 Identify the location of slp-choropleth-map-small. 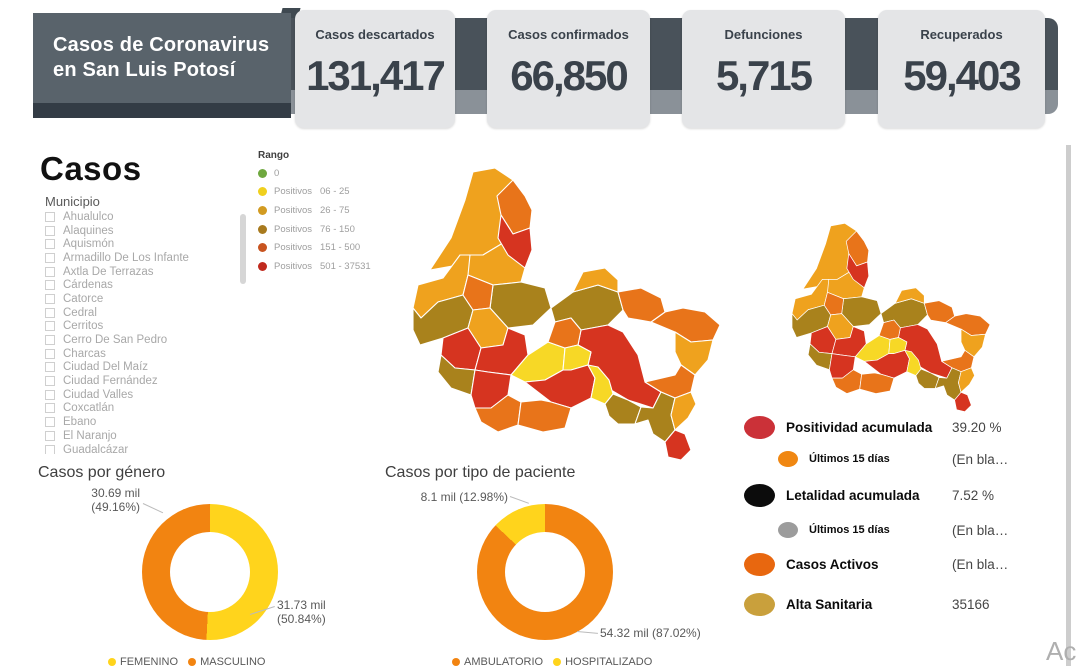
(892, 316).